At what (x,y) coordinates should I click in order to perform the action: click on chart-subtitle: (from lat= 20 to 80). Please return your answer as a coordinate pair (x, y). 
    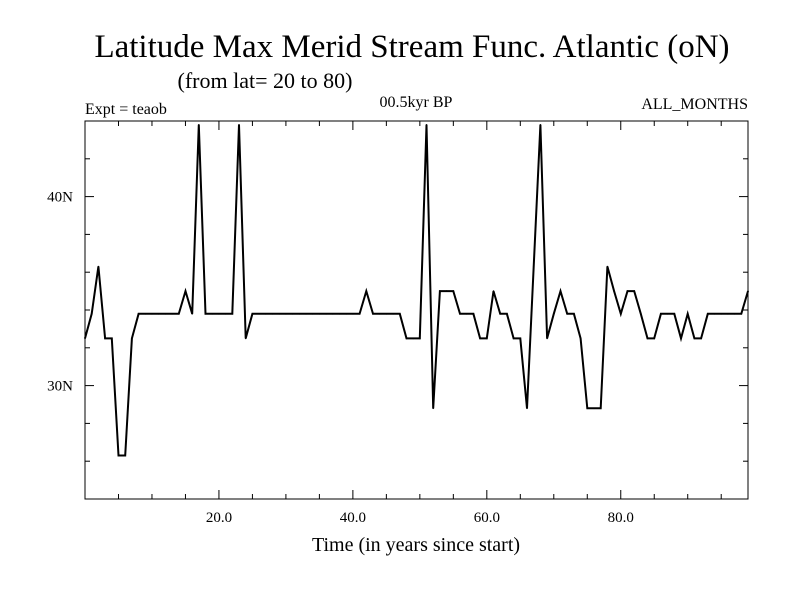
    Looking at the image, I should click on (265, 80).